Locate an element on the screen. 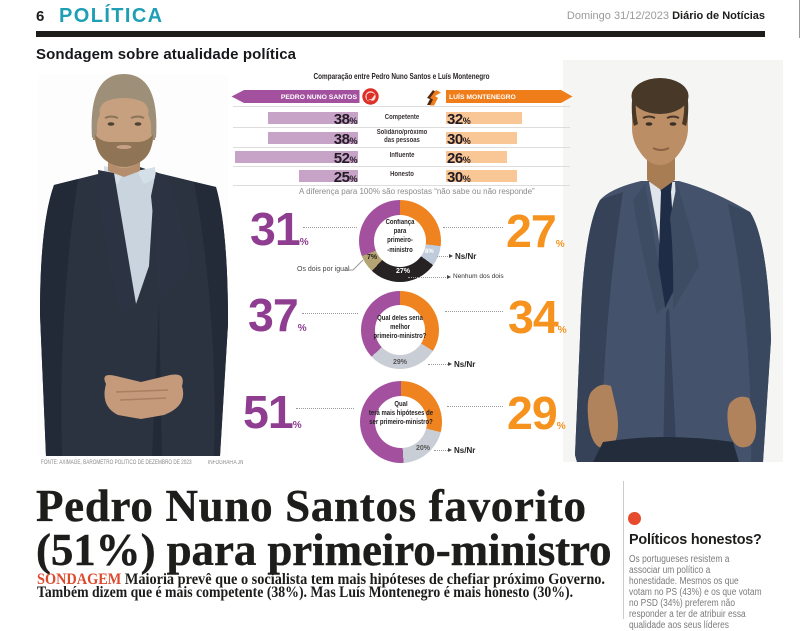  svg-text: LUÍS MONTENEGRO is located at coordinates (482, 96).